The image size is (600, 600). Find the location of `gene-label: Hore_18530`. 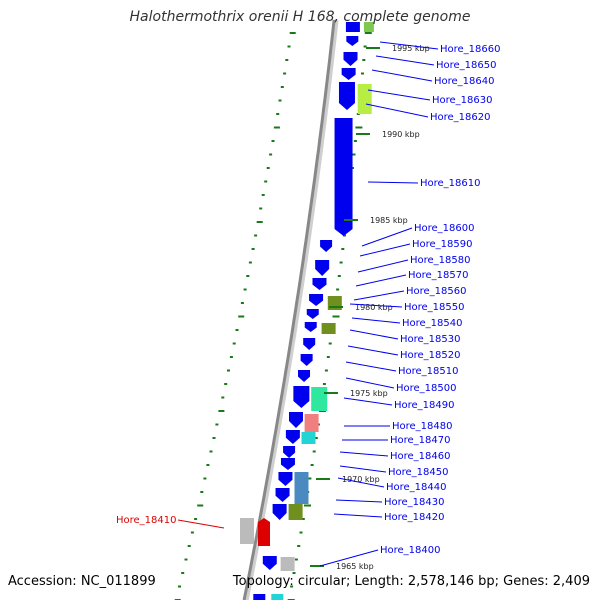

gene-label: Hore_18530 is located at coordinates (430, 339).